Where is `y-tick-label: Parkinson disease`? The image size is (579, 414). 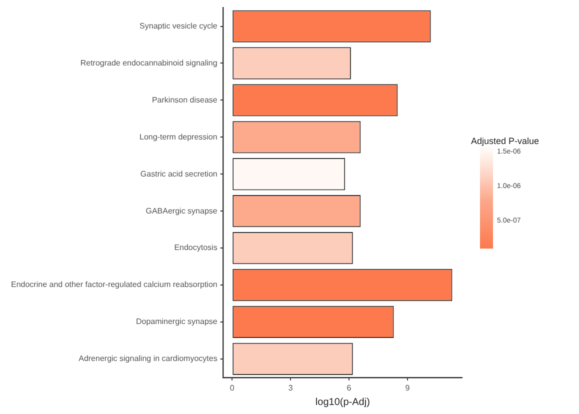 y-tick-label: Parkinson disease is located at coordinates (185, 99).